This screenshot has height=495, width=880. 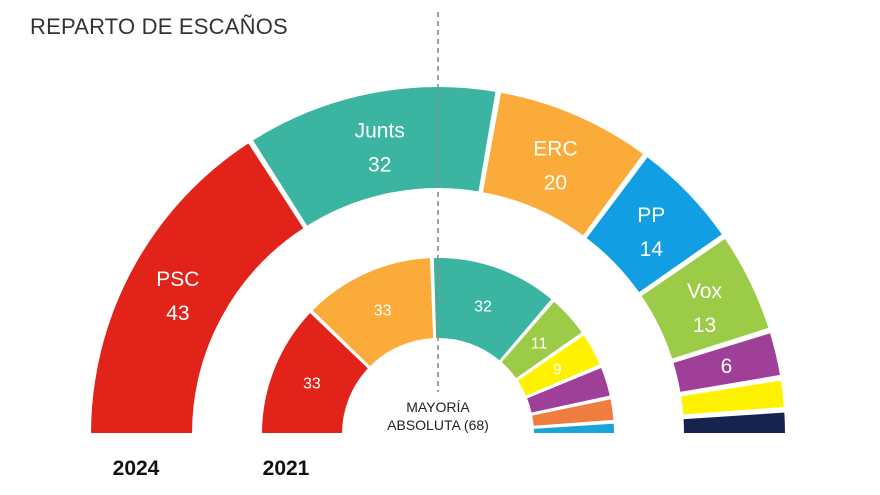 I want to click on party-label-2024-vox: Vox, so click(x=705, y=291).